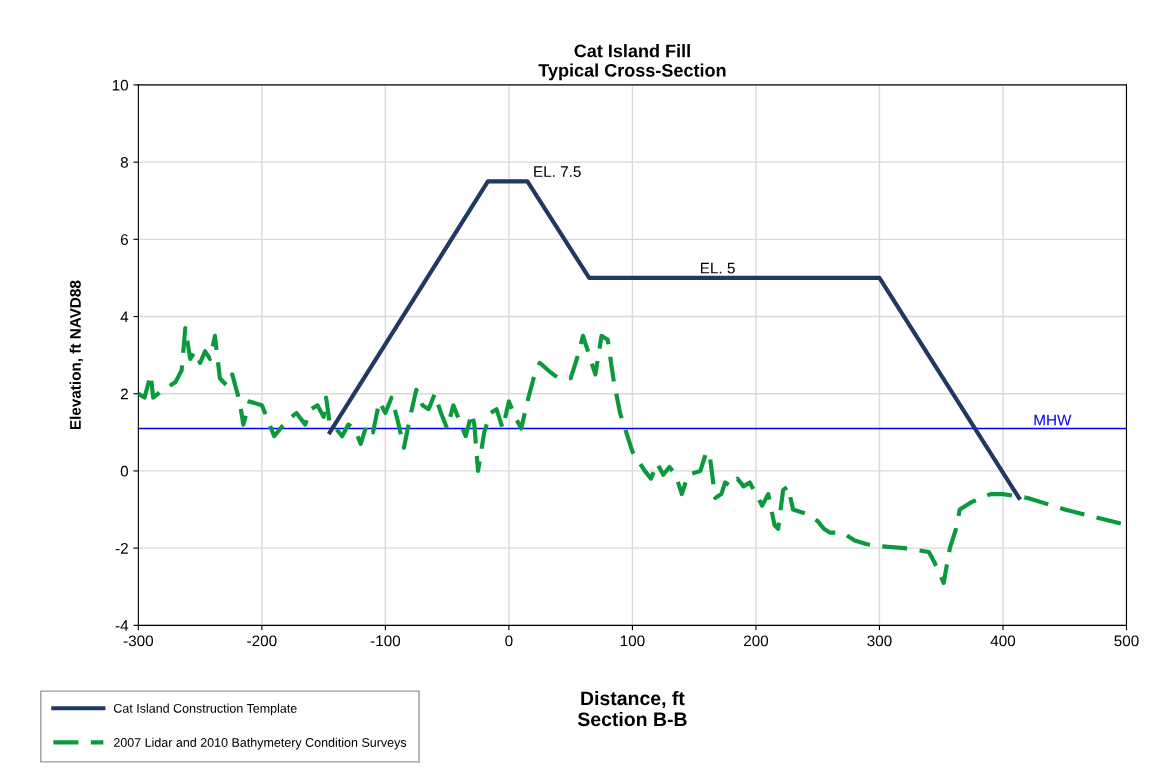  I want to click on x-tick-label: -200, so click(262, 641).